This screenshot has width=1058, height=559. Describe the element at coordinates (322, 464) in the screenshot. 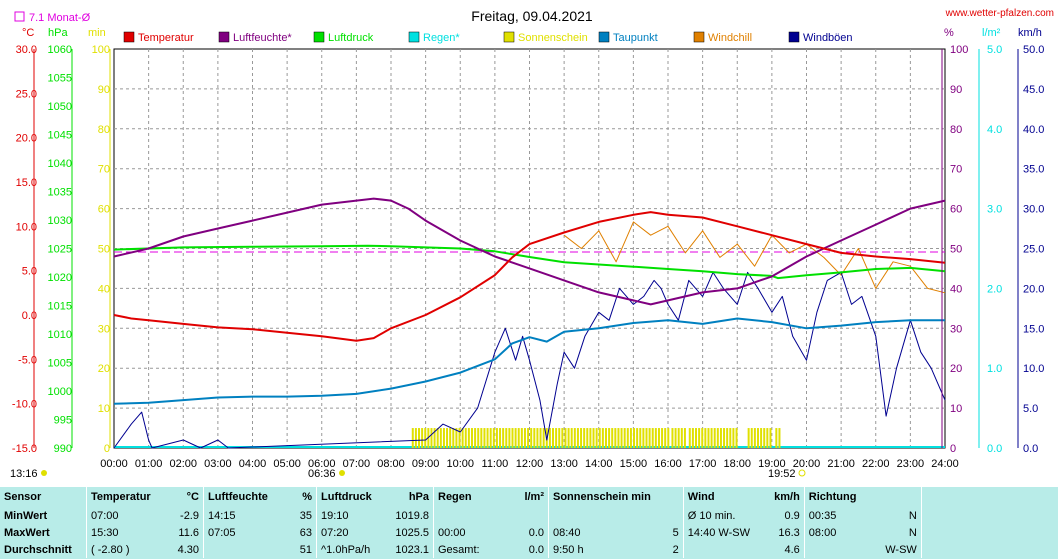

I see `x-tick: 06:00` at that location.